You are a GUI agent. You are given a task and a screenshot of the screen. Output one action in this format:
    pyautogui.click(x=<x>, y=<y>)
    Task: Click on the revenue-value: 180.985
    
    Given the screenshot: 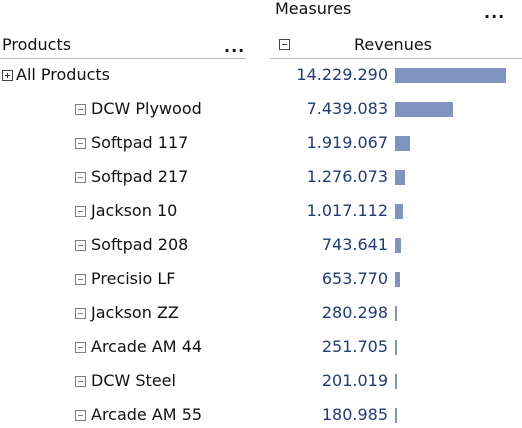 What is the action you would take?
    pyautogui.click(x=354, y=414)
    